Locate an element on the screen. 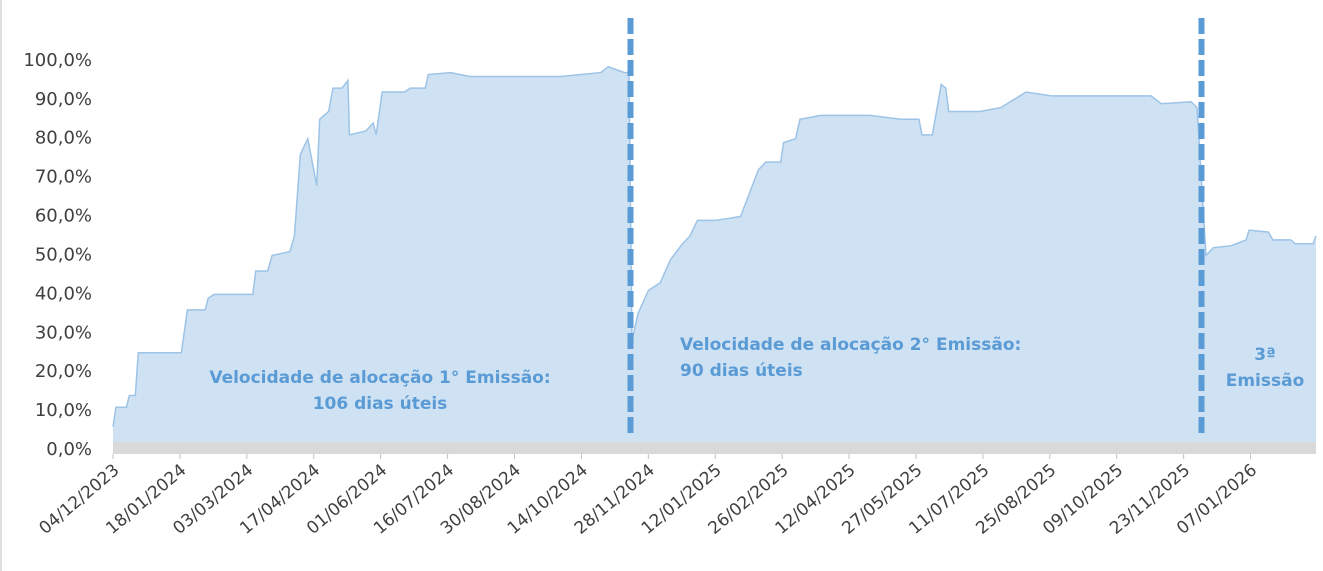 This screenshot has height=571, width=1323. y-tick-label: 30,0% is located at coordinates (63, 332).